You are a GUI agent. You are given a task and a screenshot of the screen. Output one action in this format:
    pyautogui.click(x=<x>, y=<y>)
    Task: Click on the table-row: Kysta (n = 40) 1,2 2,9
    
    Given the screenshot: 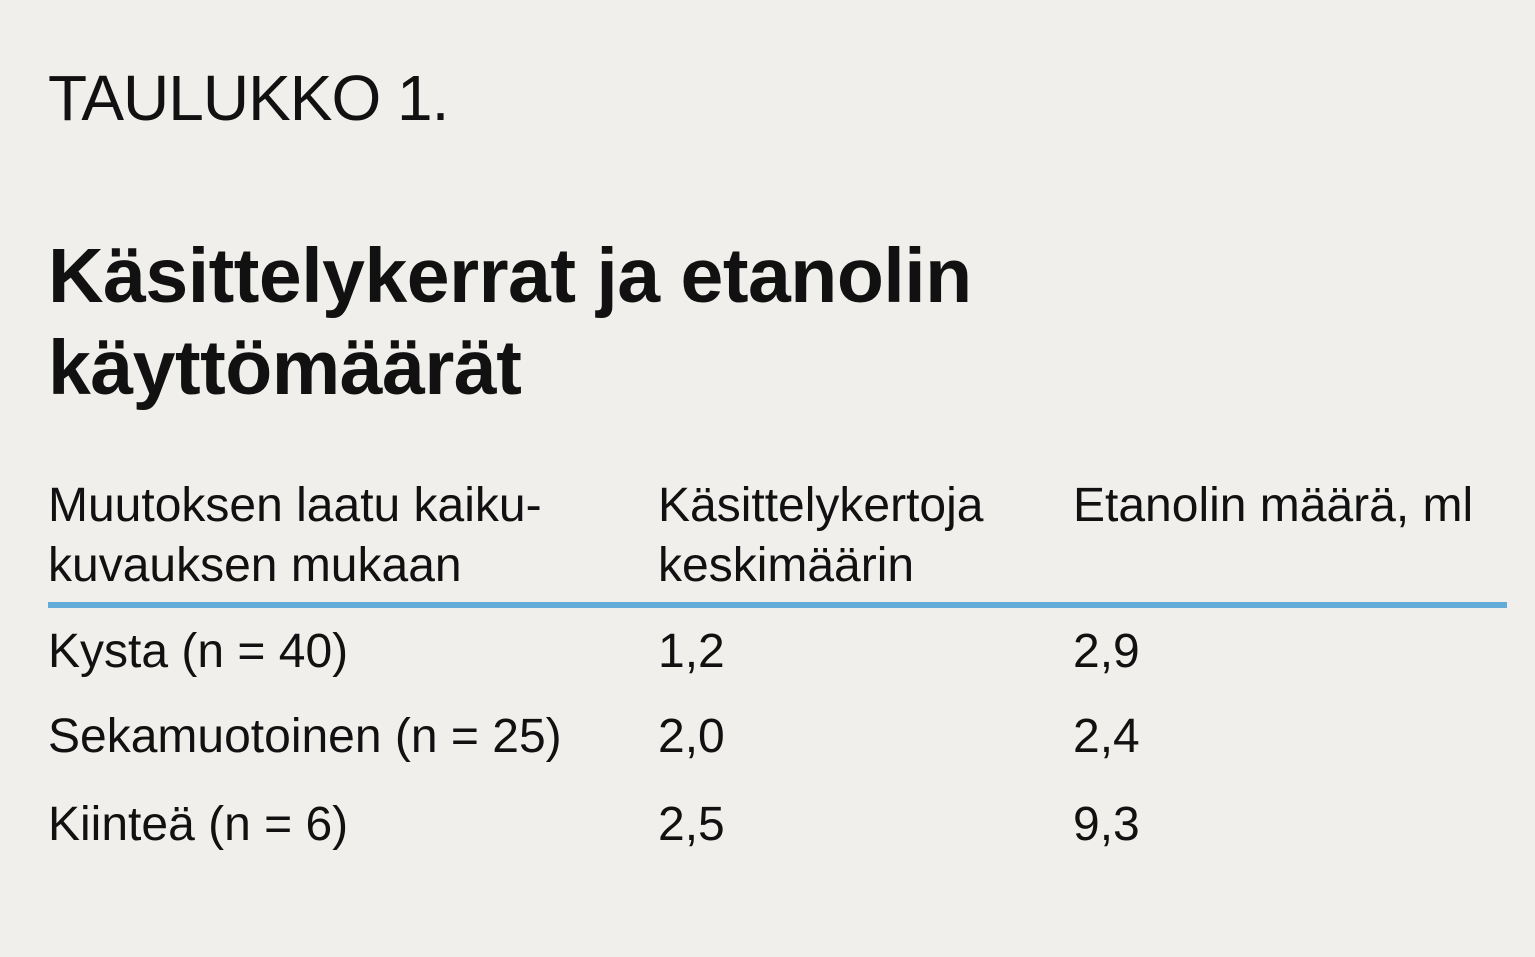 What is the action you would take?
    pyautogui.click(x=777, y=649)
    